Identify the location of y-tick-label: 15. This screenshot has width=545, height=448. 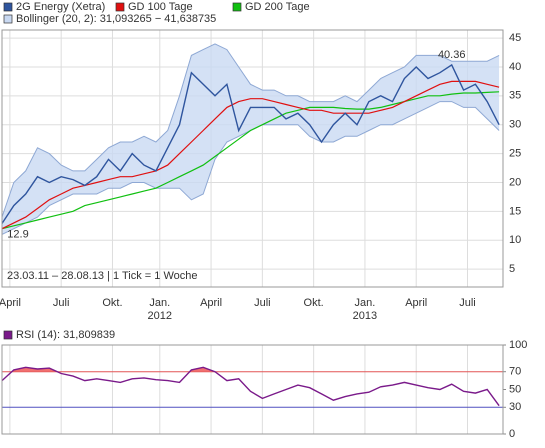
(515, 211).